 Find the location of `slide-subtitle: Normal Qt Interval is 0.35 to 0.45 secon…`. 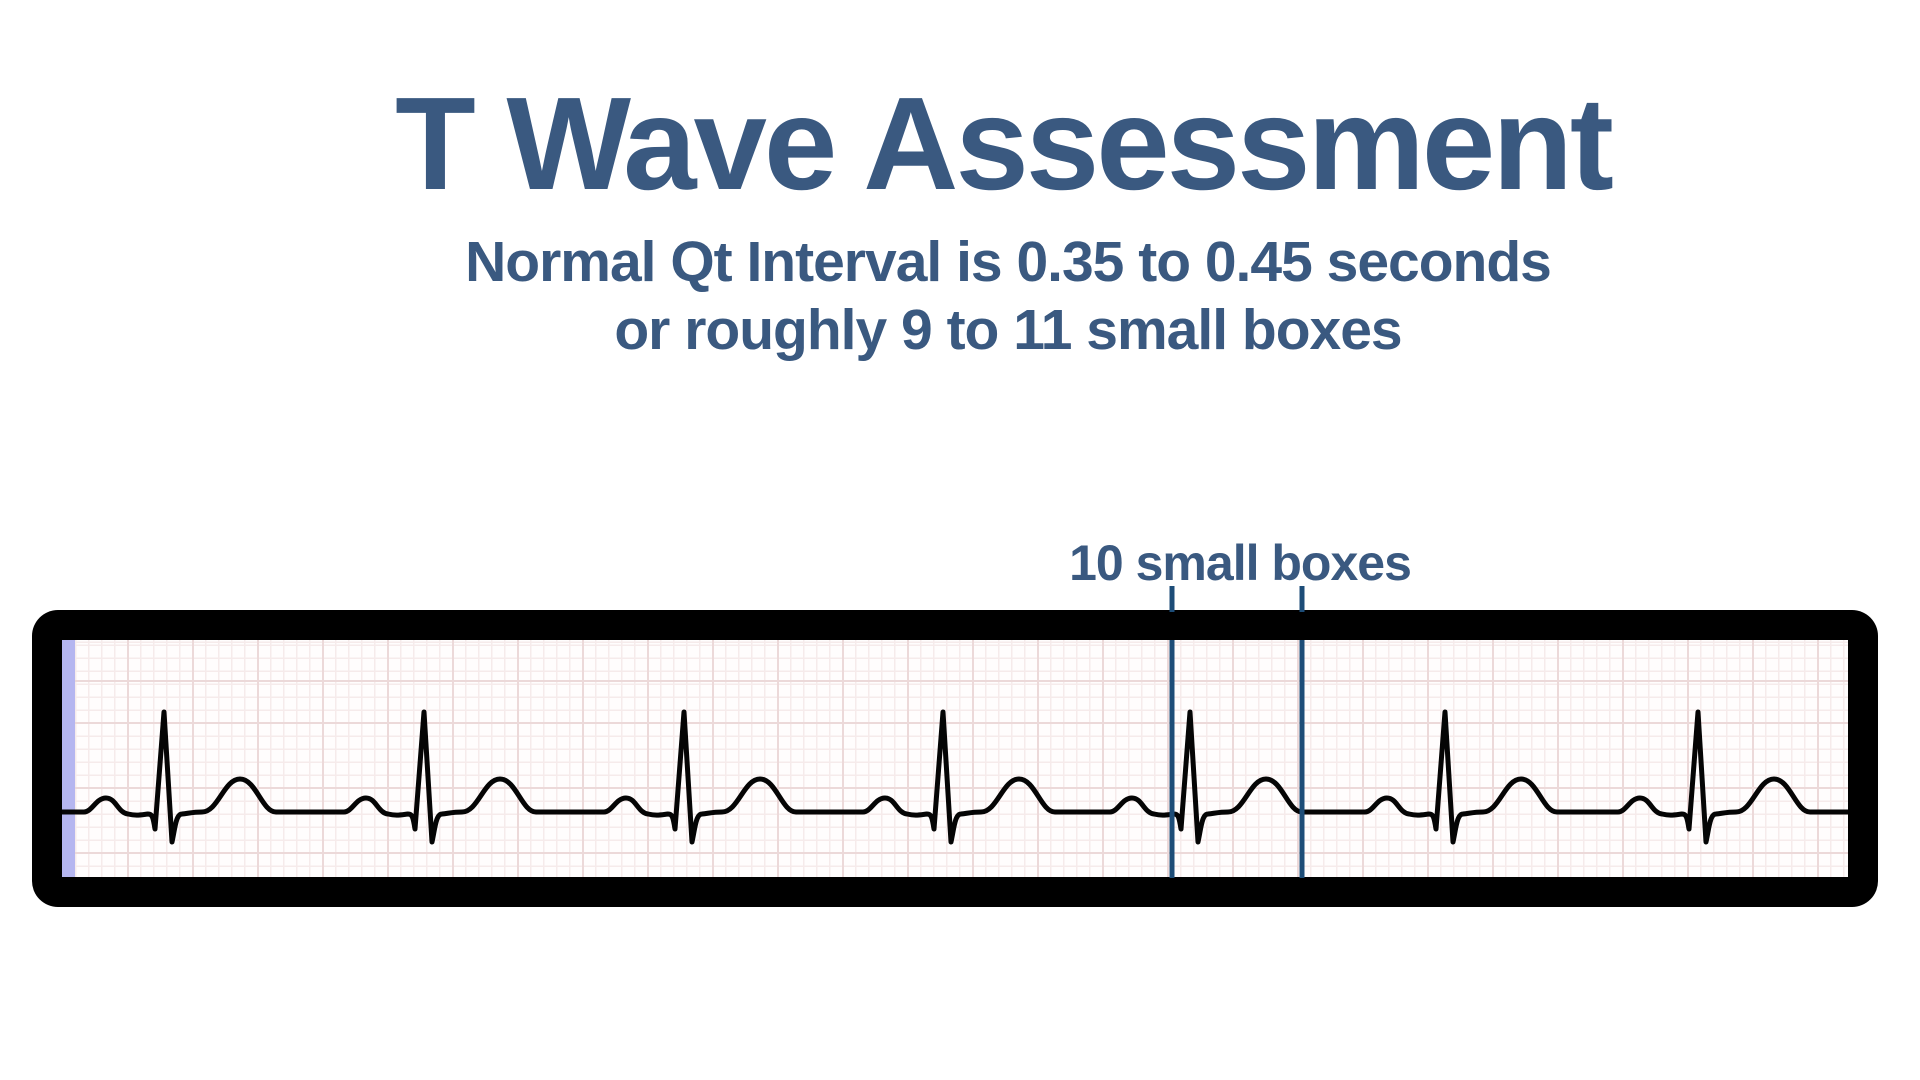

slide-subtitle: Normal Qt Interval is 0.35 to 0.45 secon… is located at coordinates (1008, 296).